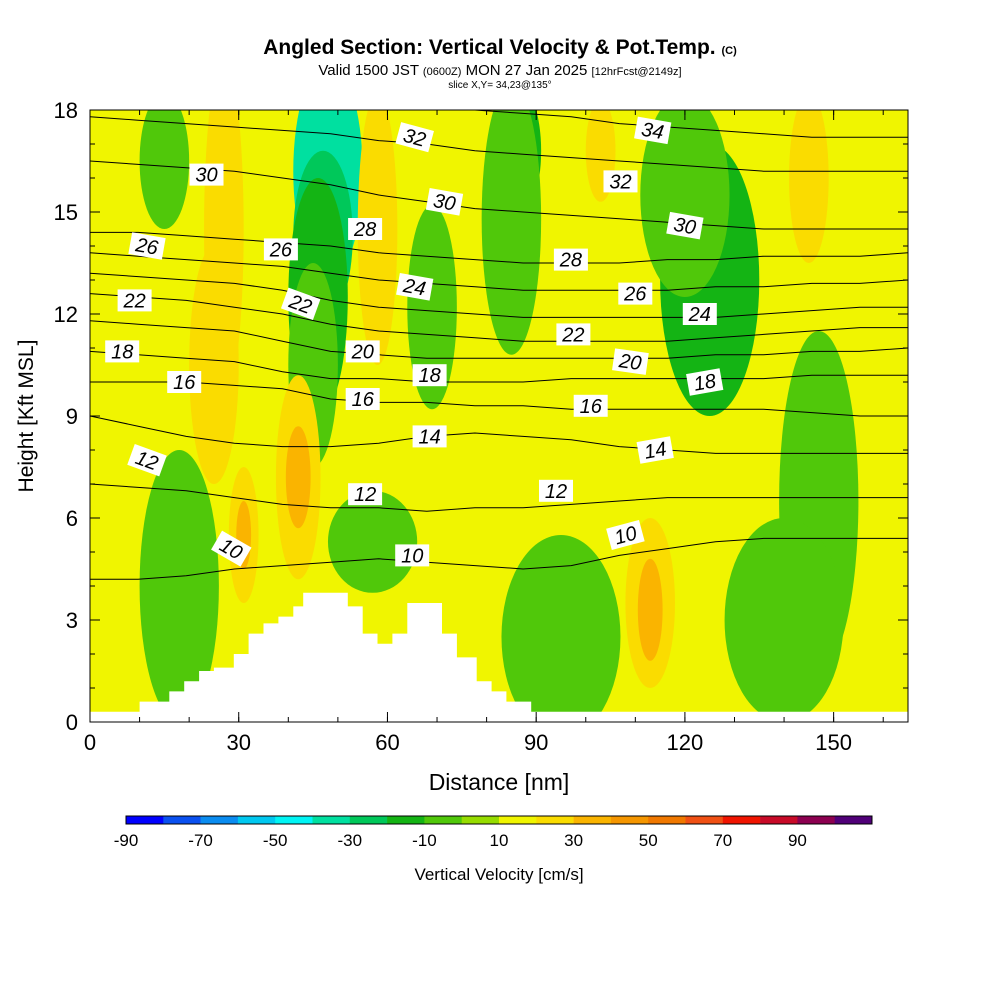 Image resolution: width=1000 pixels, height=1000 pixels. What do you see at coordinates (648, 840) in the screenshot?
I see `colorbar-tick-label: 50` at bounding box center [648, 840].